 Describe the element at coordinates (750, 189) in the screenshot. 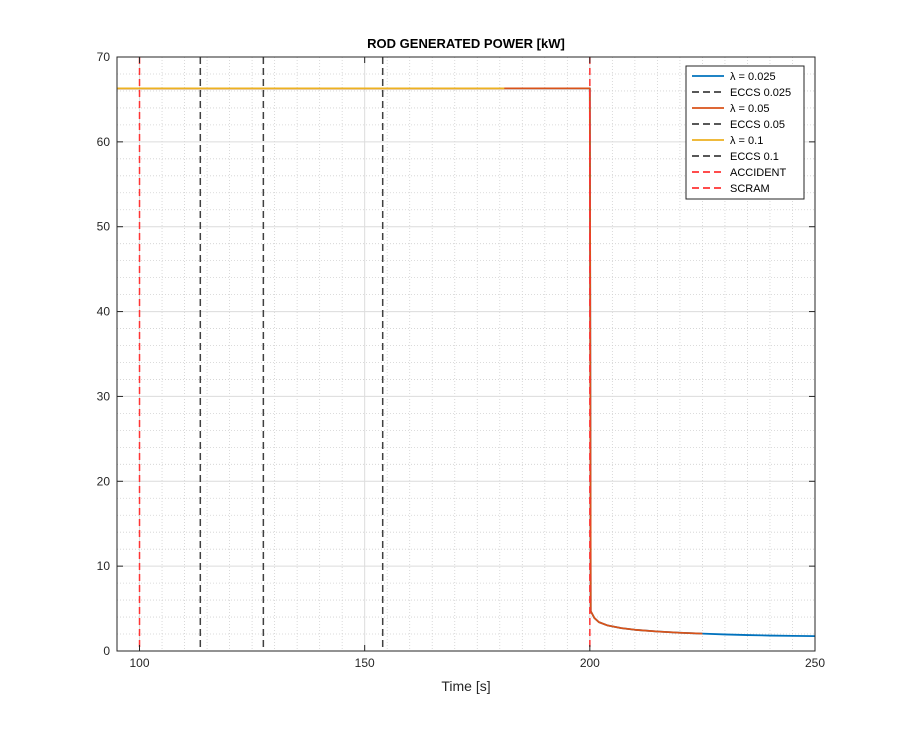

I see `legend-entry: SCRAM` at that location.